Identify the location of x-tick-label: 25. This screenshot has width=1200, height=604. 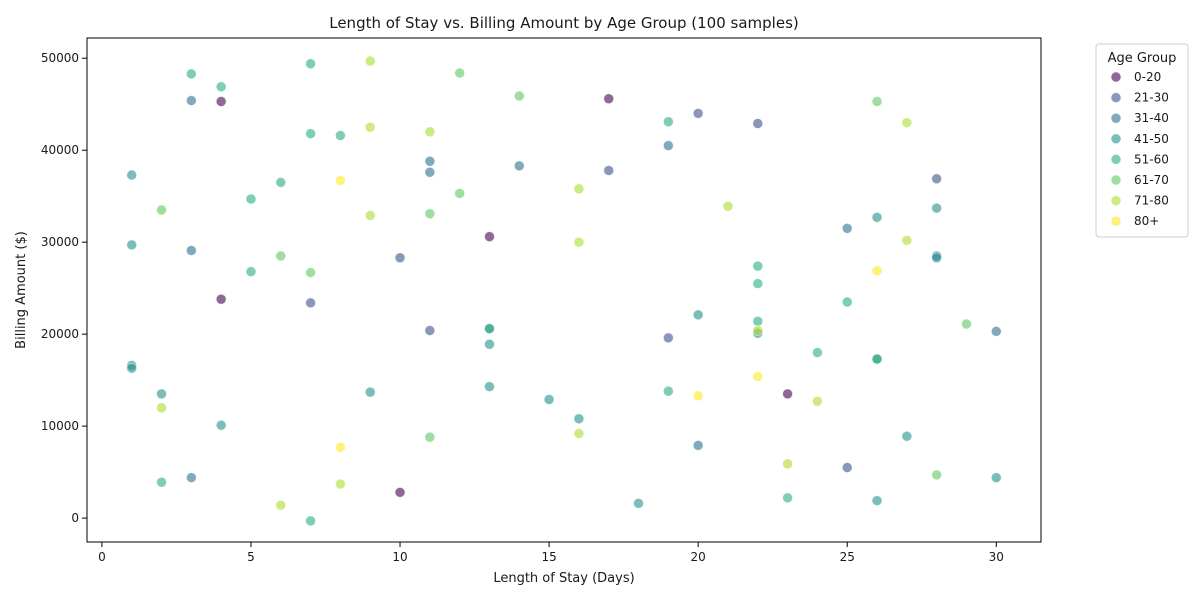
(847, 557).